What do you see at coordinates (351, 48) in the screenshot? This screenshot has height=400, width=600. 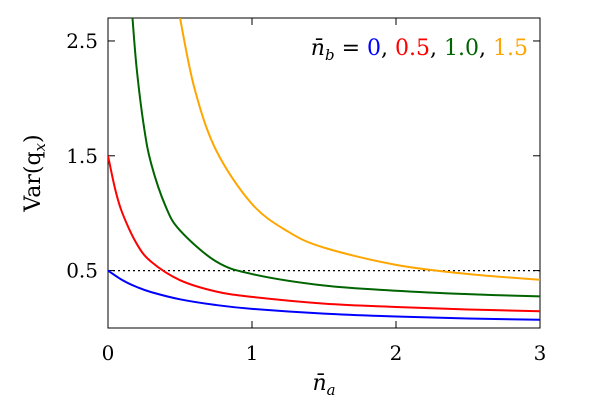 I see `legend-equals: =` at bounding box center [351, 48].